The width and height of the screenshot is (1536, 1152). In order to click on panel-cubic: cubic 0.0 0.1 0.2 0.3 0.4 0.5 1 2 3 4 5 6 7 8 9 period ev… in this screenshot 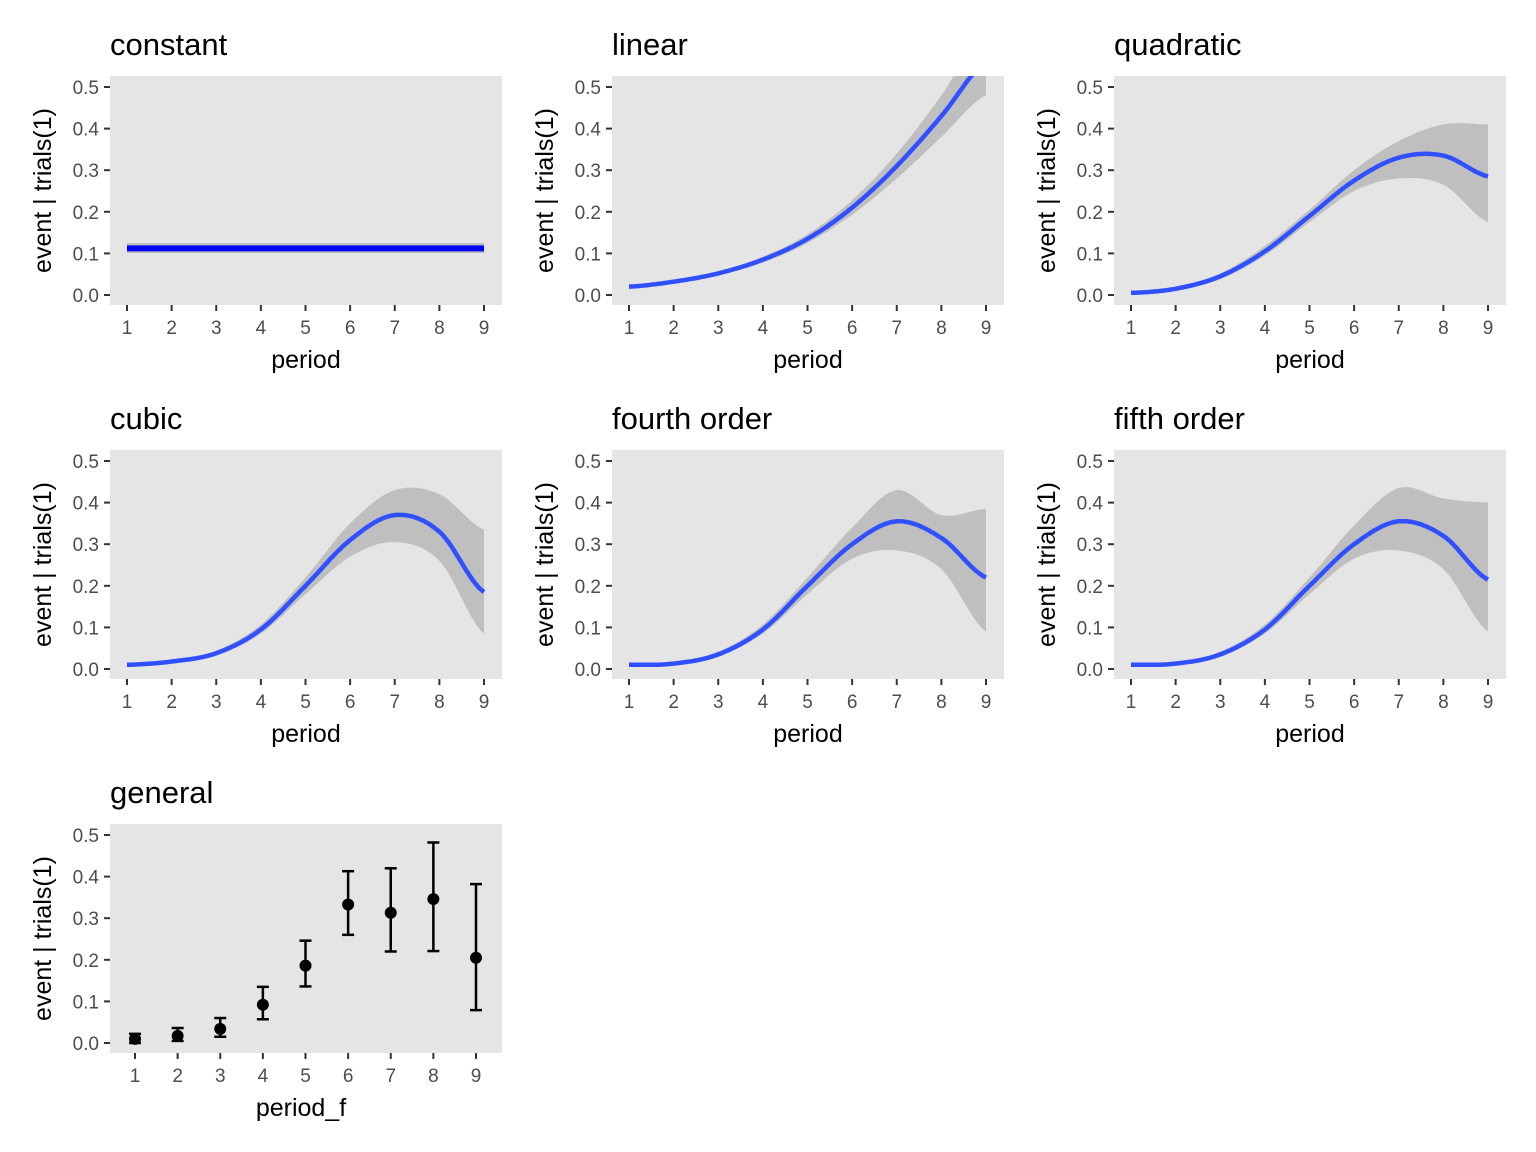, I will do `click(265, 574)`.